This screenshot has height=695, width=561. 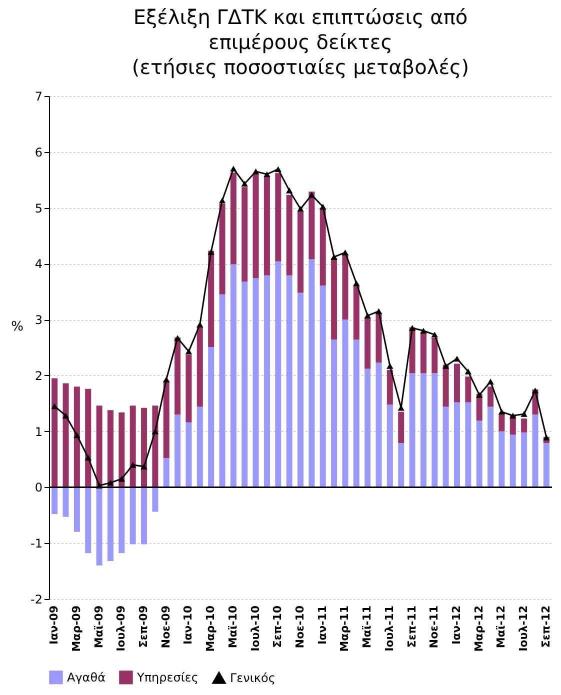 What do you see at coordinates (165, 627) in the screenshot?
I see `x-tick-label: Νοε-09` at bounding box center [165, 627].